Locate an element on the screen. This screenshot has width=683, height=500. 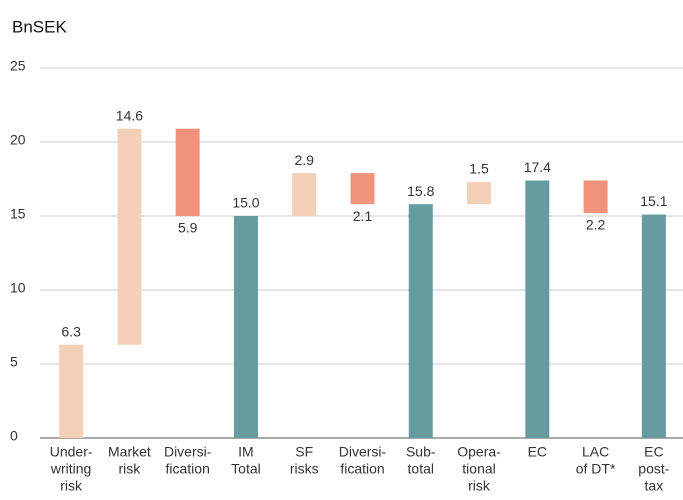
value-label: 2.2 is located at coordinates (596, 225).